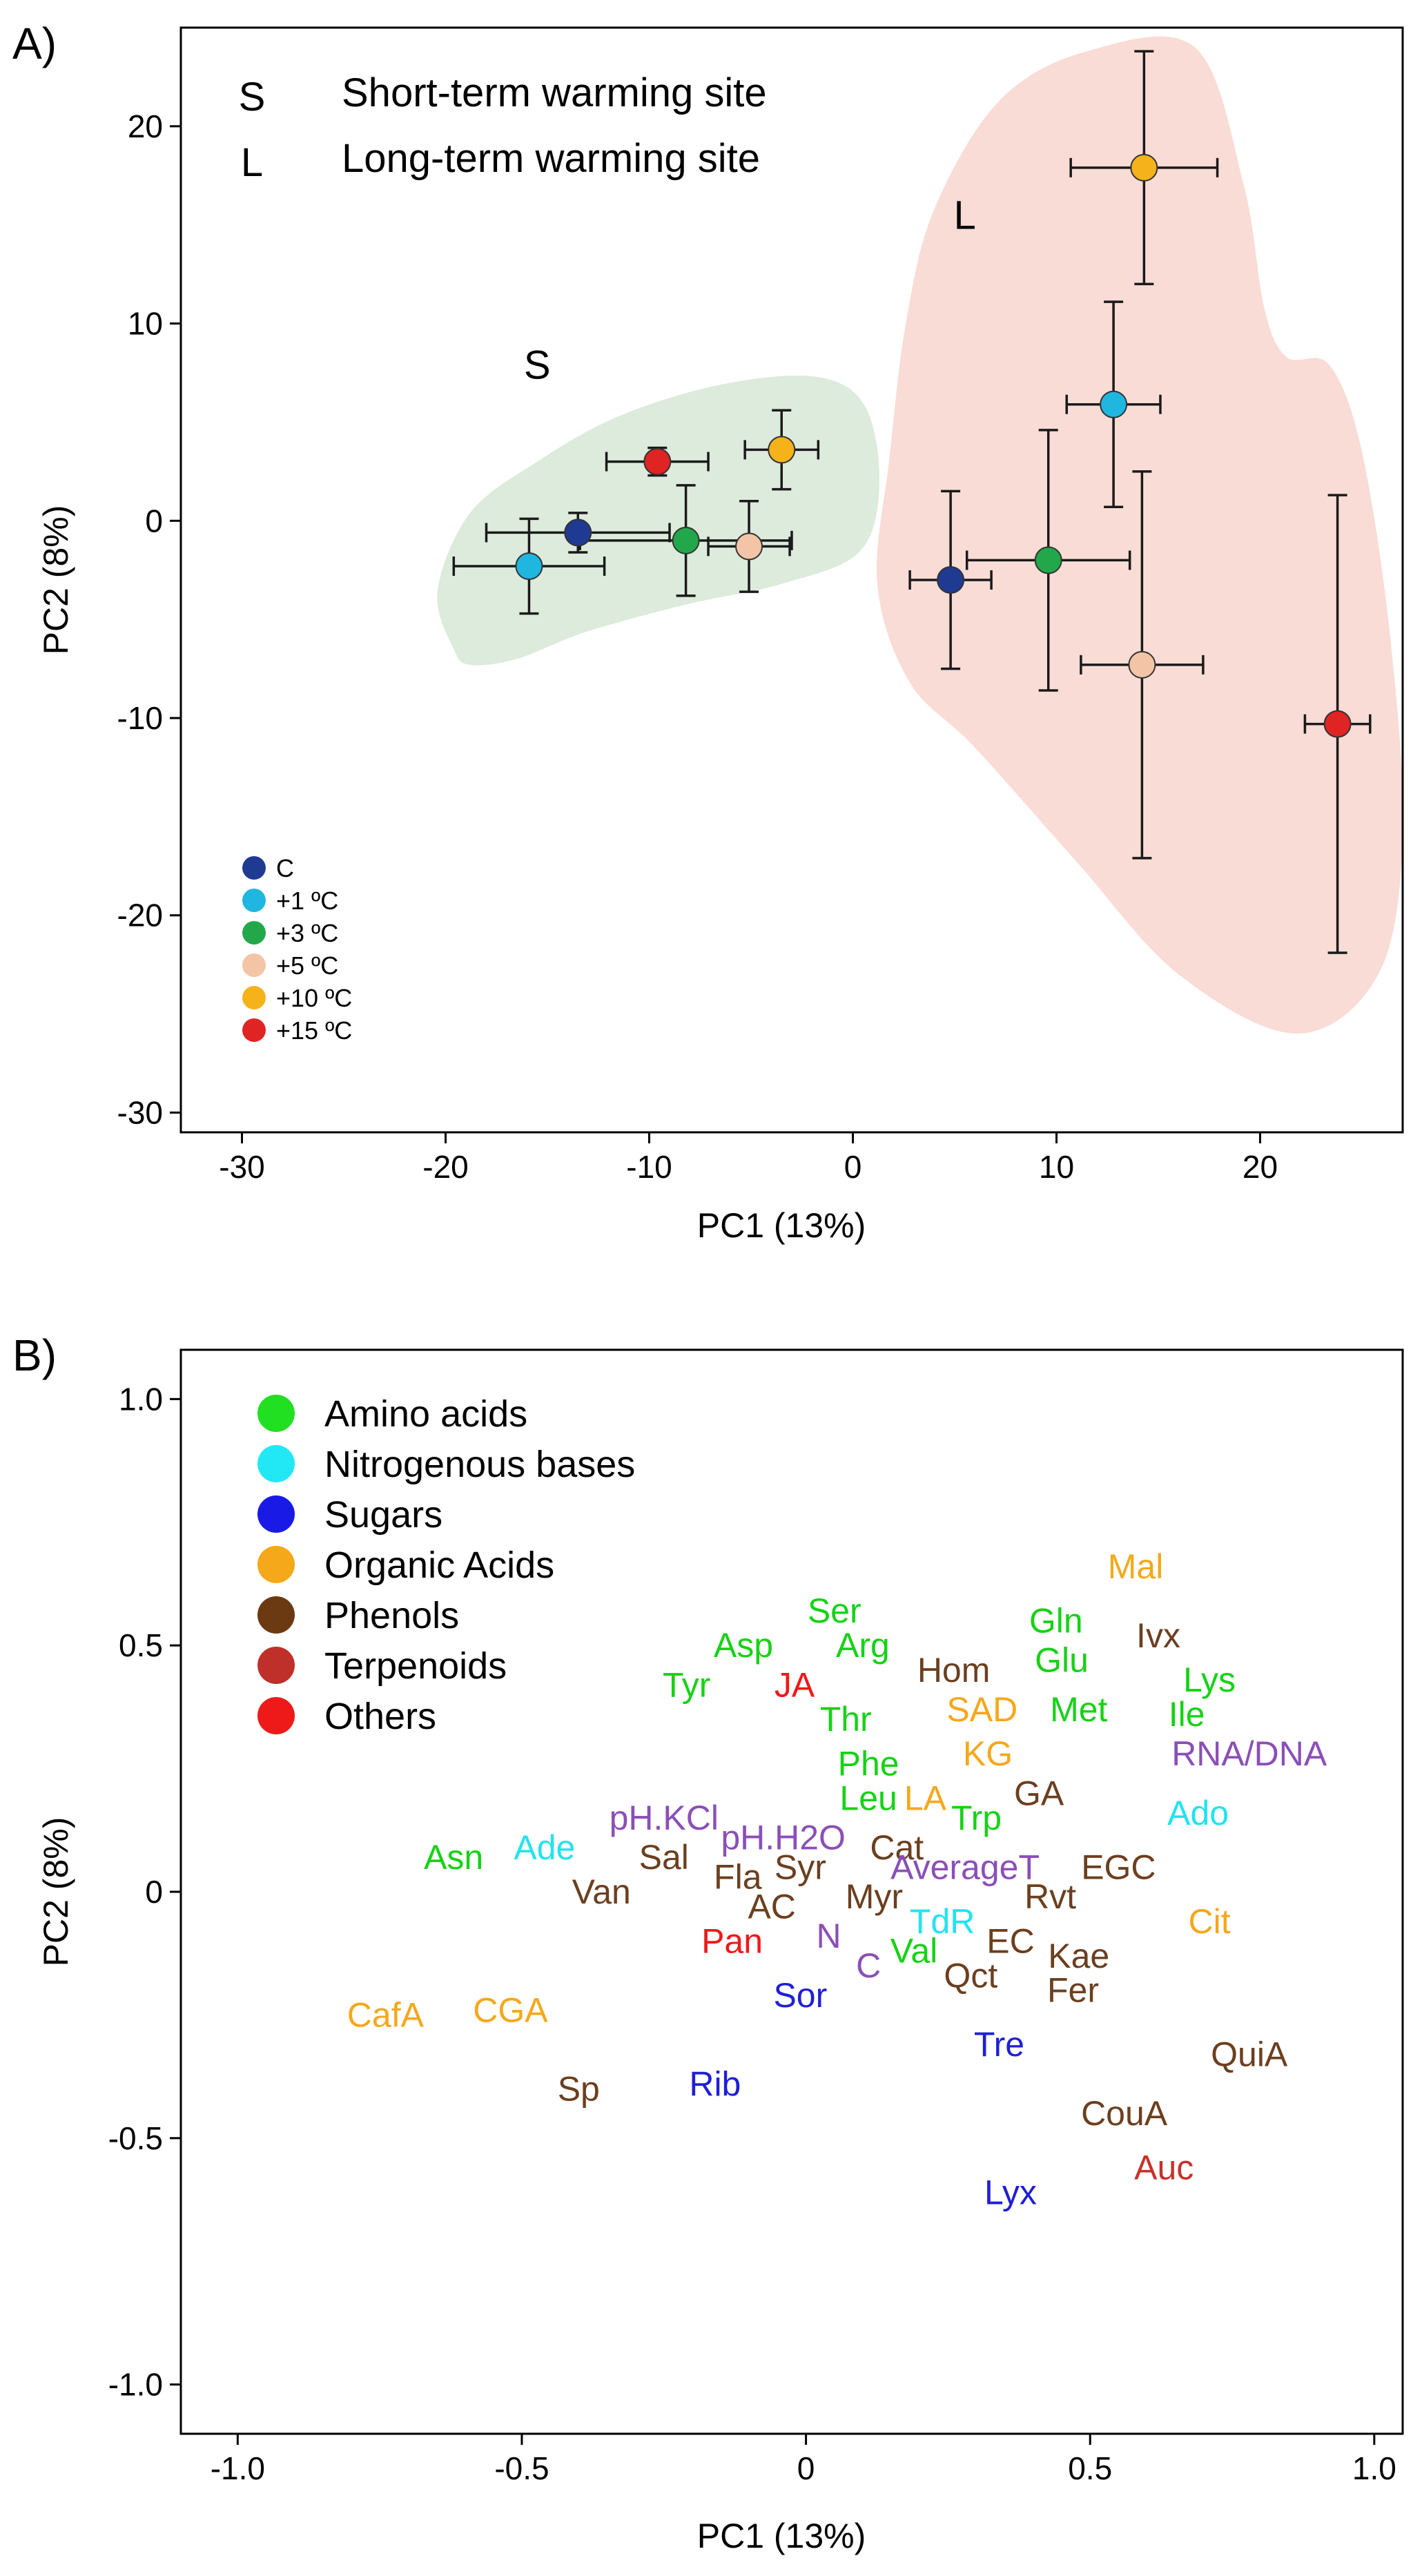 This screenshot has width=1422, height=2576. I want to click on y-tick-label: 0.5, so click(141, 1645).